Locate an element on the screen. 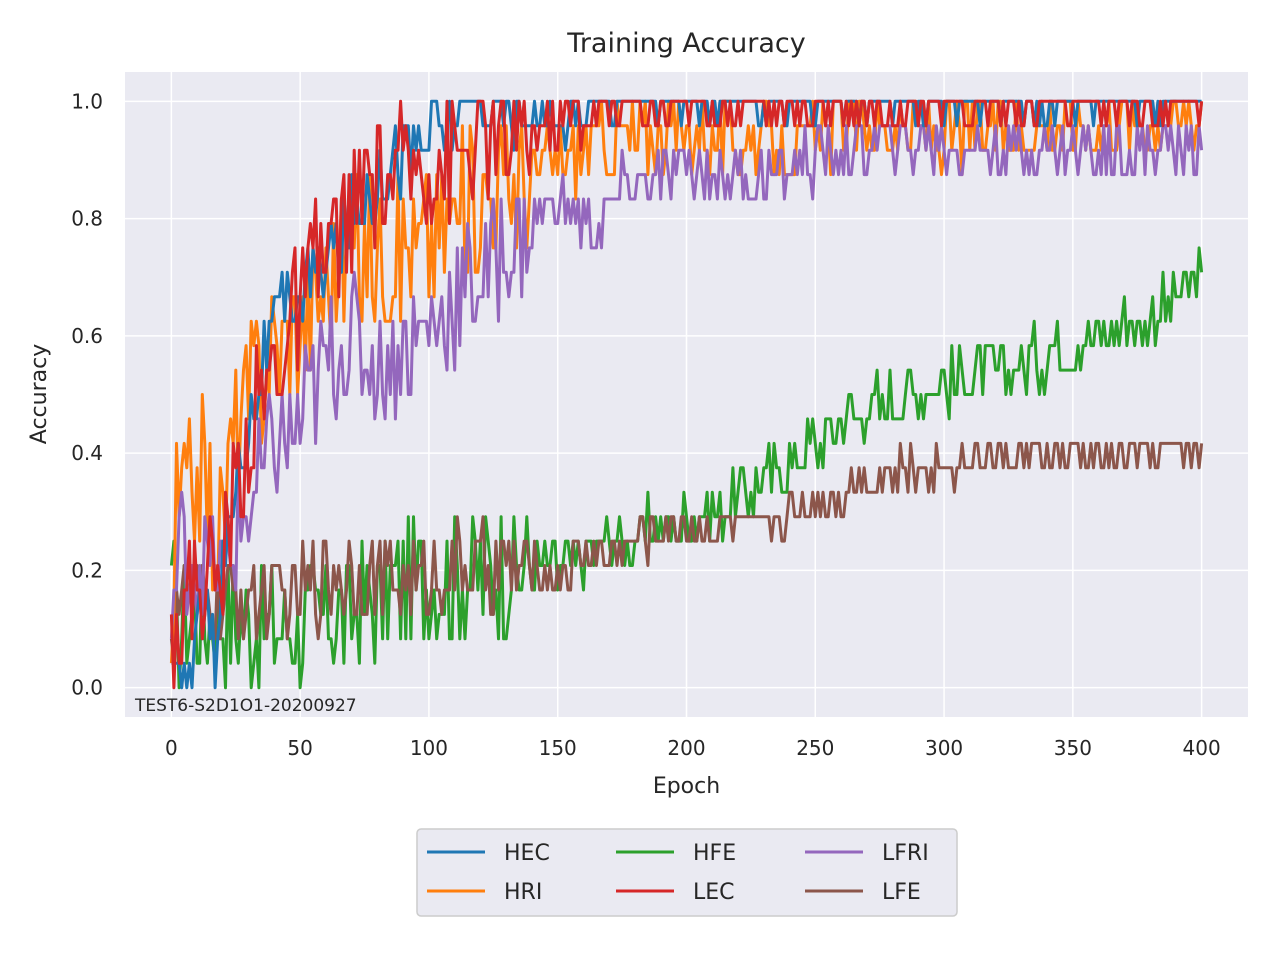 The width and height of the screenshot is (1280, 964). y-tick-label: 0.2 is located at coordinates (87, 570).